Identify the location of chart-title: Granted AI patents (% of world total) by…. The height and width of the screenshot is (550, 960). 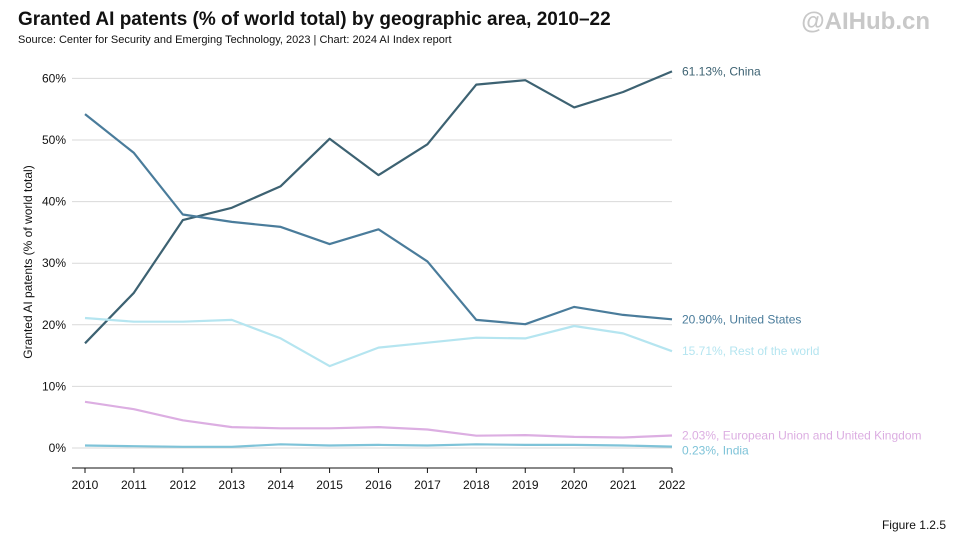
(314, 19).